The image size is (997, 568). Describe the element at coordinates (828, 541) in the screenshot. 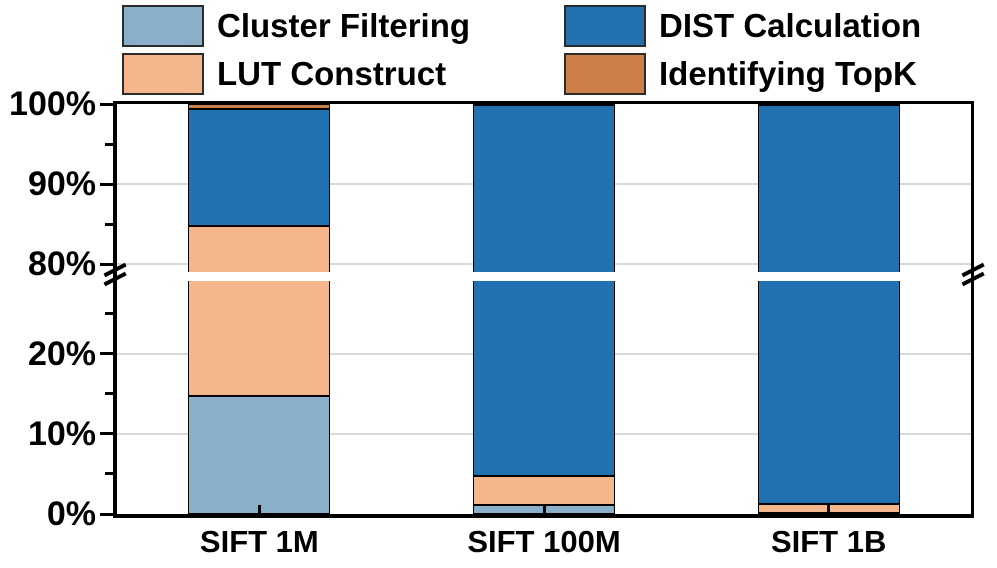

I see `x-label-sift-1b: SIFT 1B` at that location.